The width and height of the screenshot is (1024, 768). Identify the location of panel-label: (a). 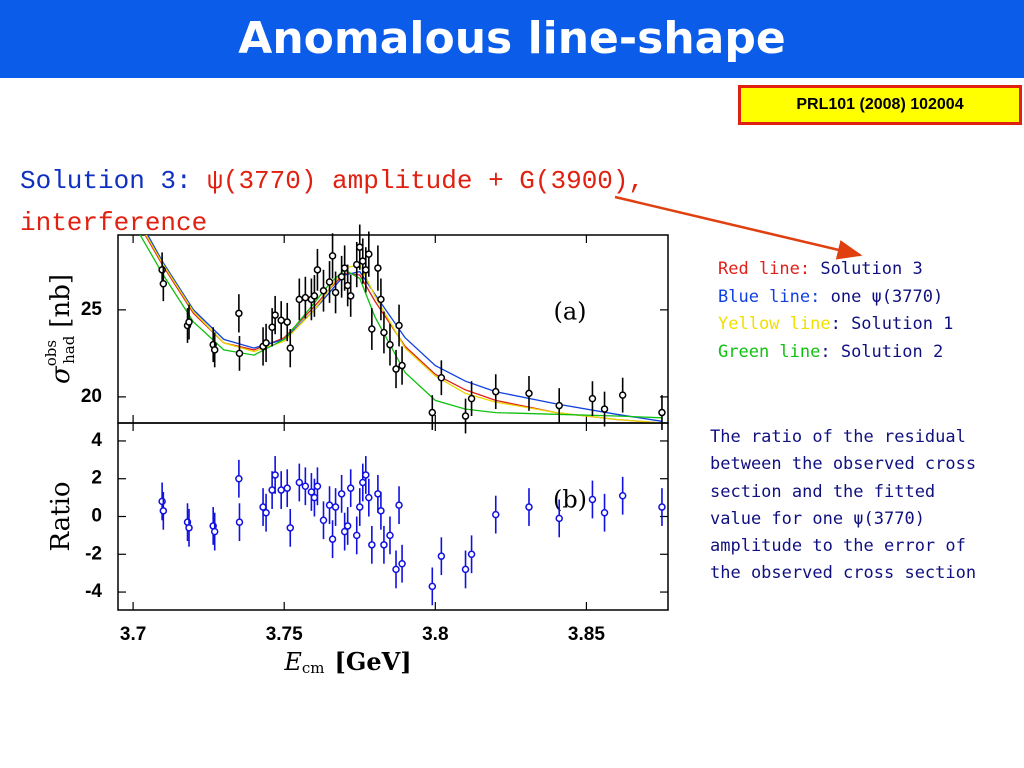
(569, 312).